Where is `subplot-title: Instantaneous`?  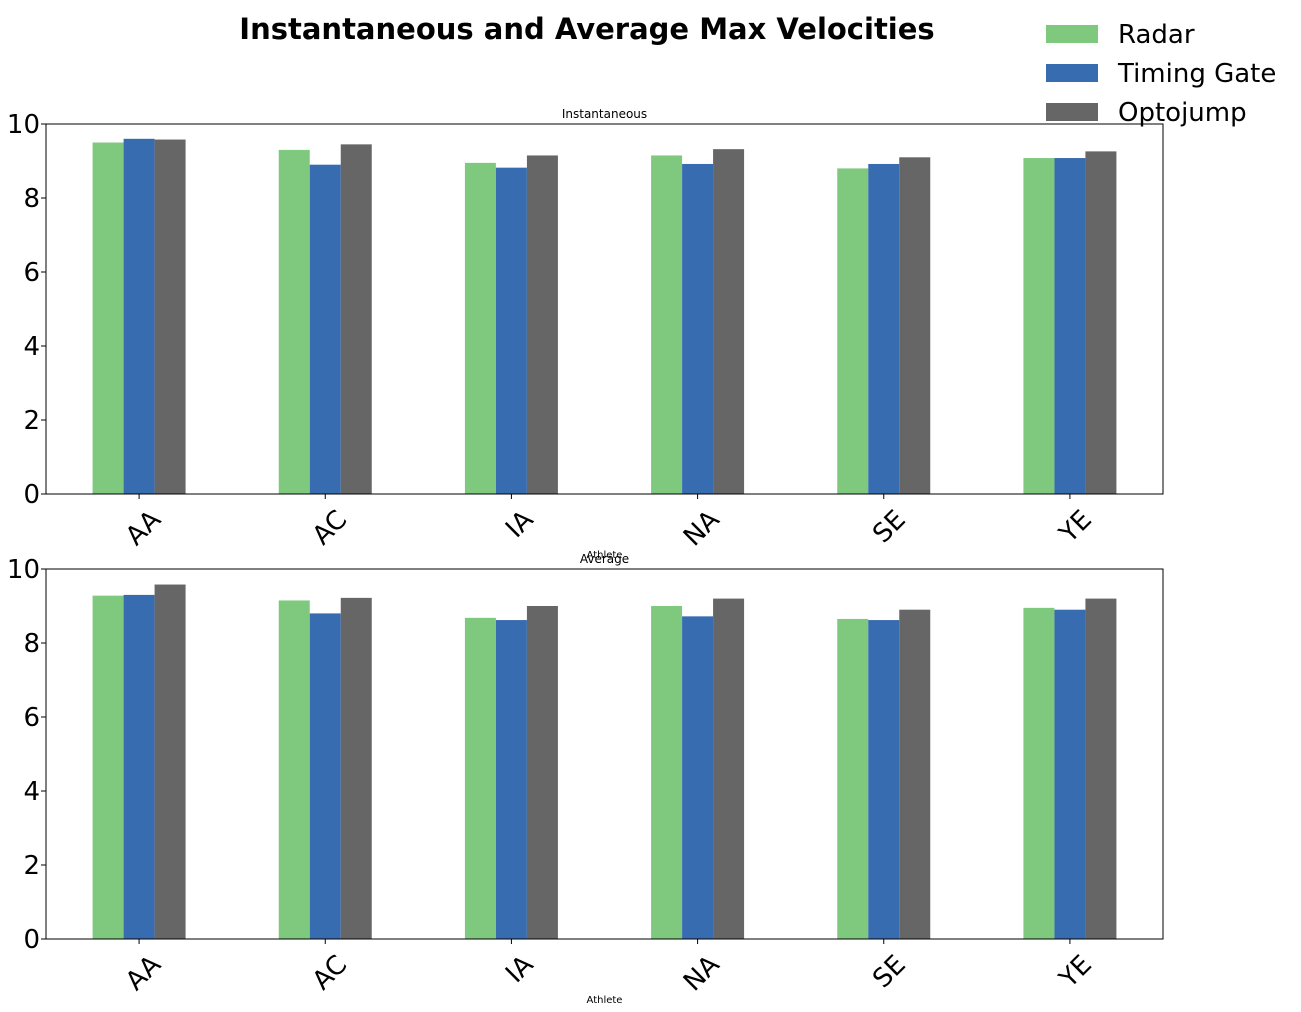 subplot-title: Instantaneous is located at coordinates (604, 114).